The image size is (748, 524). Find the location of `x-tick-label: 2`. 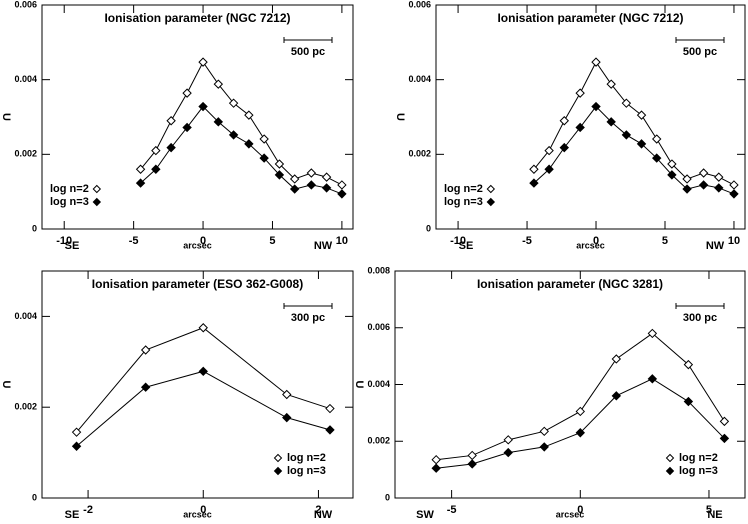

x-tick-label: 2 is located at coordinates (318, 510).